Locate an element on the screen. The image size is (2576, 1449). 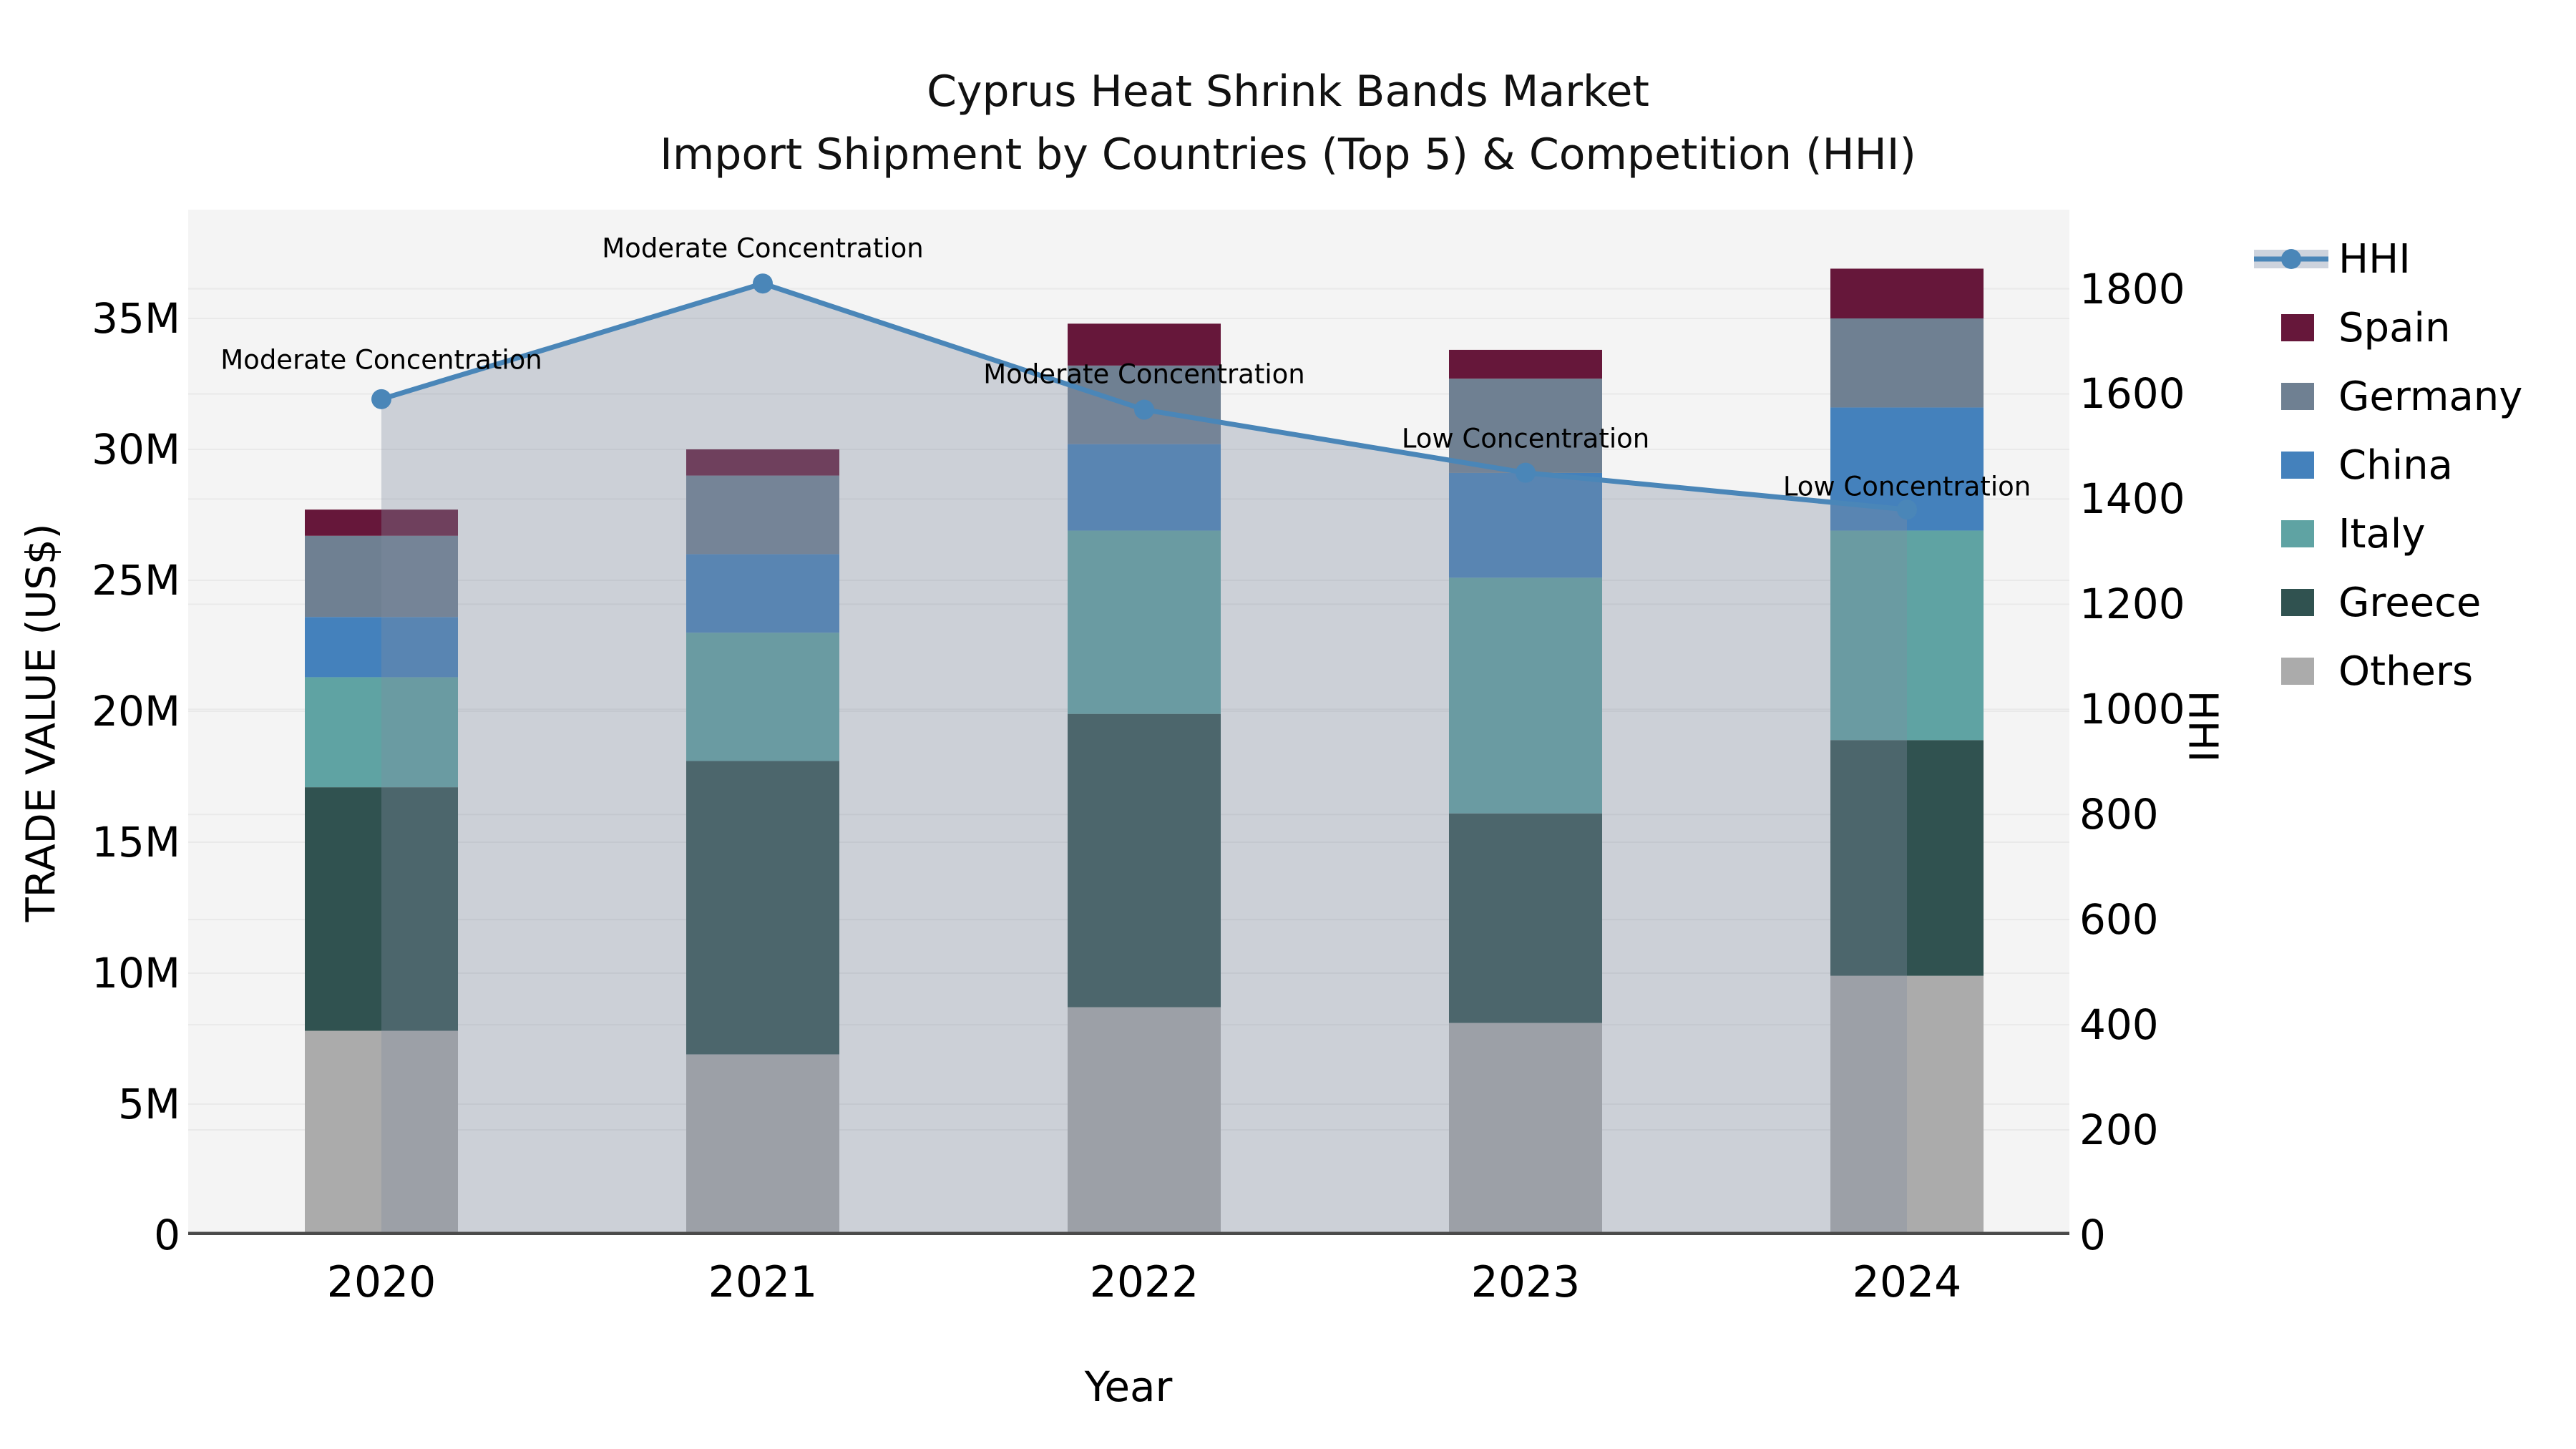
bar-segment-germany-2024 is located at coordinates (1907, 363).